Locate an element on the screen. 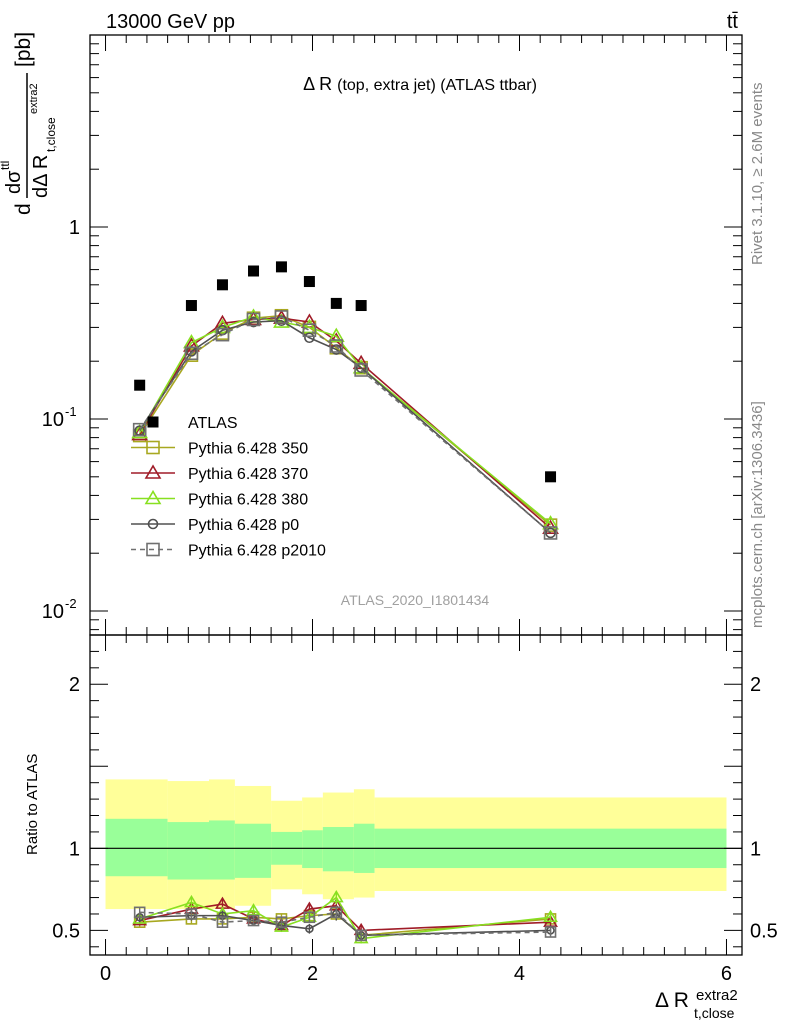 This screenshot has height=1024, width=786. main-title-detail: (top, extra jet) (ATLAS ttbar) is located at coordinates (437, 85).